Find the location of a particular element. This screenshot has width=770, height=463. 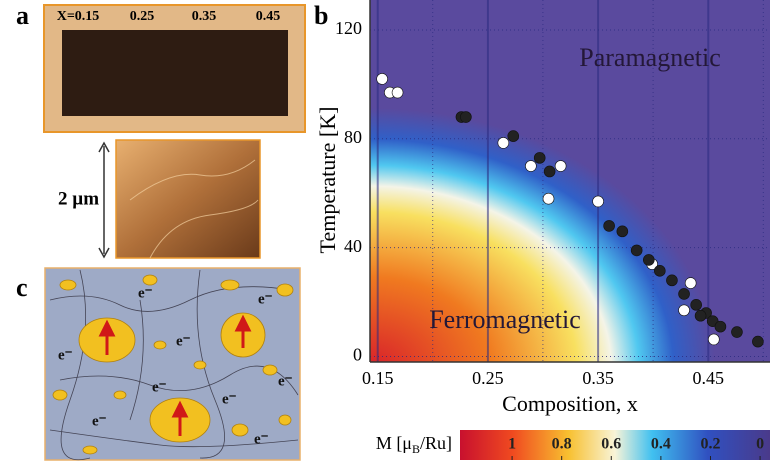

y-tick-label: 40 is located at coordinates (353, 246).